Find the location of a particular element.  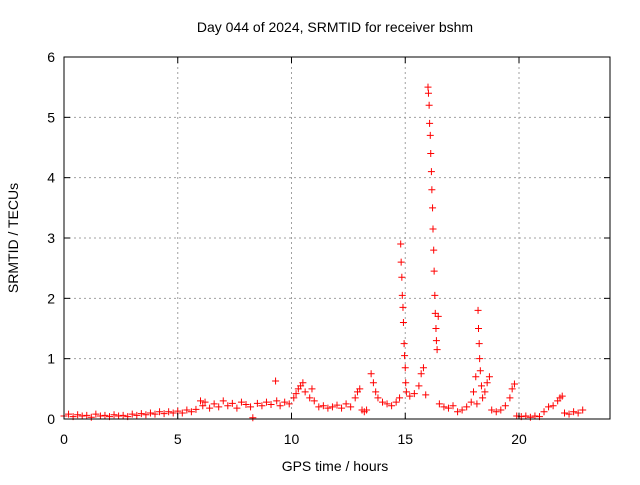

x-tick-label: 15 is located at coordinates (405, 439).